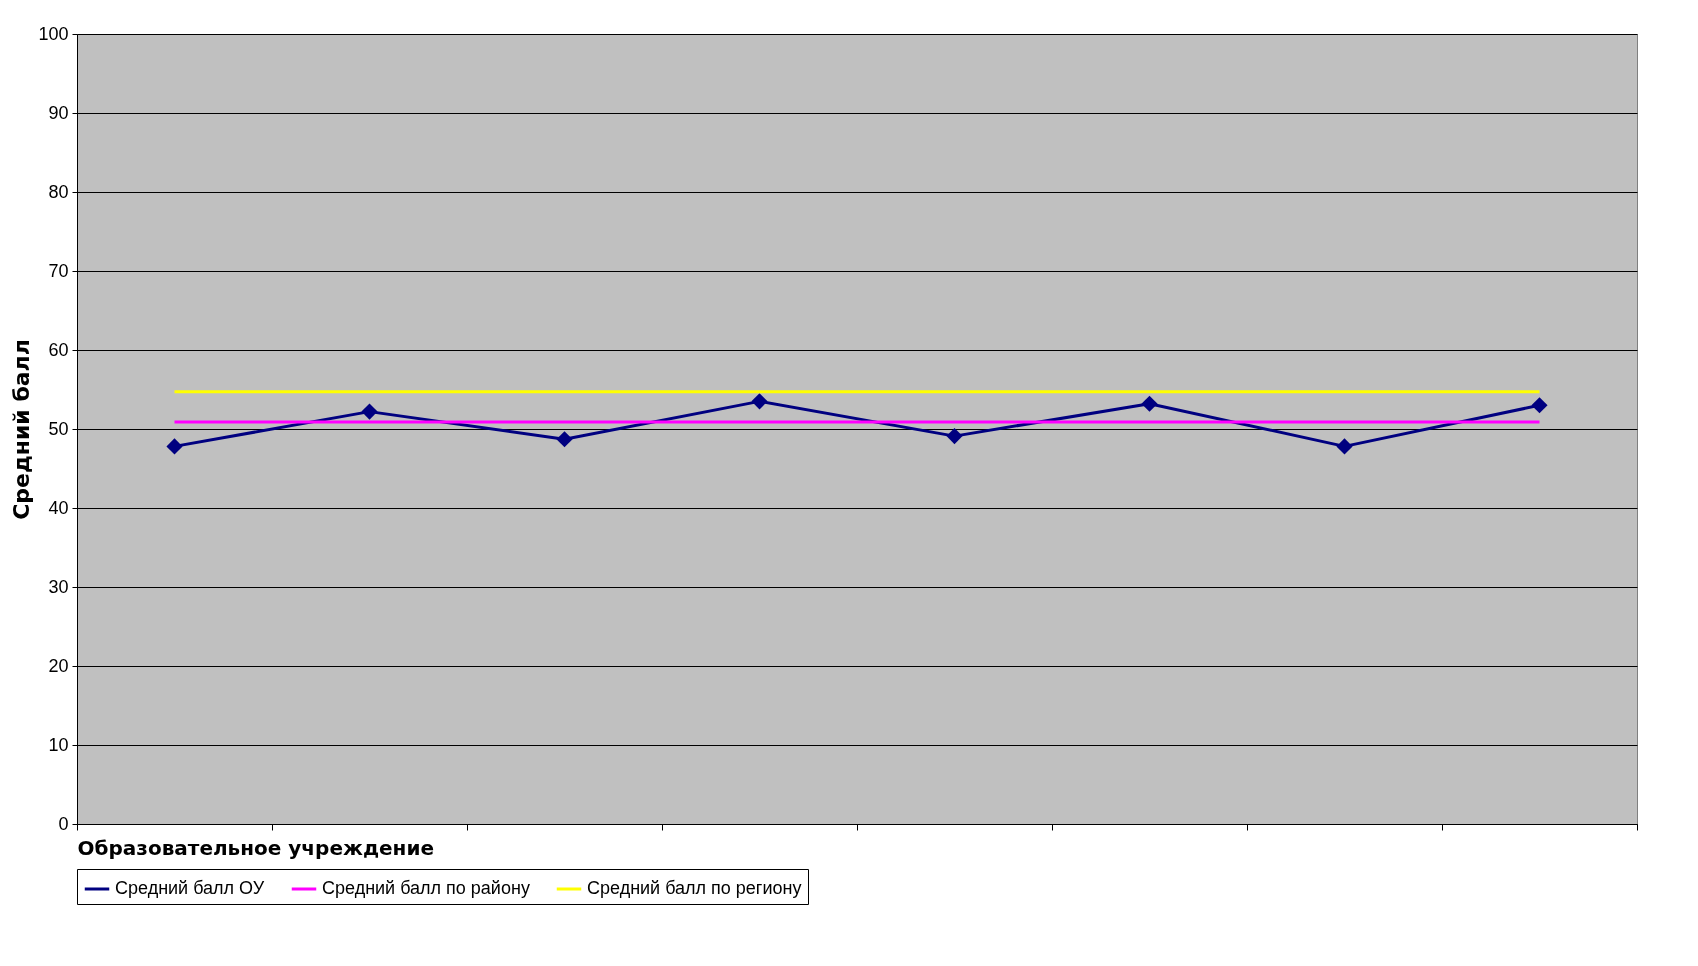 Image resolution: width=1698 pixels, height=966 pixels. Describe the element at coordinates (22, 429) in the screenshot. I see `y-axis-title: Средний балл` at that location.